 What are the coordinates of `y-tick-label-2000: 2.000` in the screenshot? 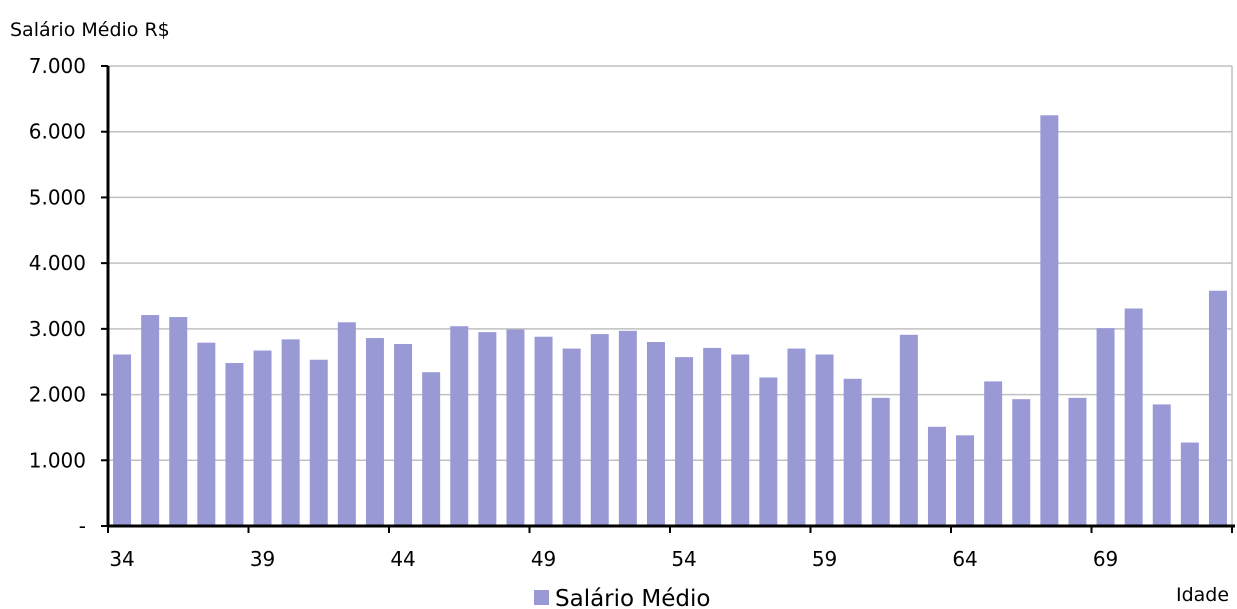 It's located at (57, 395).